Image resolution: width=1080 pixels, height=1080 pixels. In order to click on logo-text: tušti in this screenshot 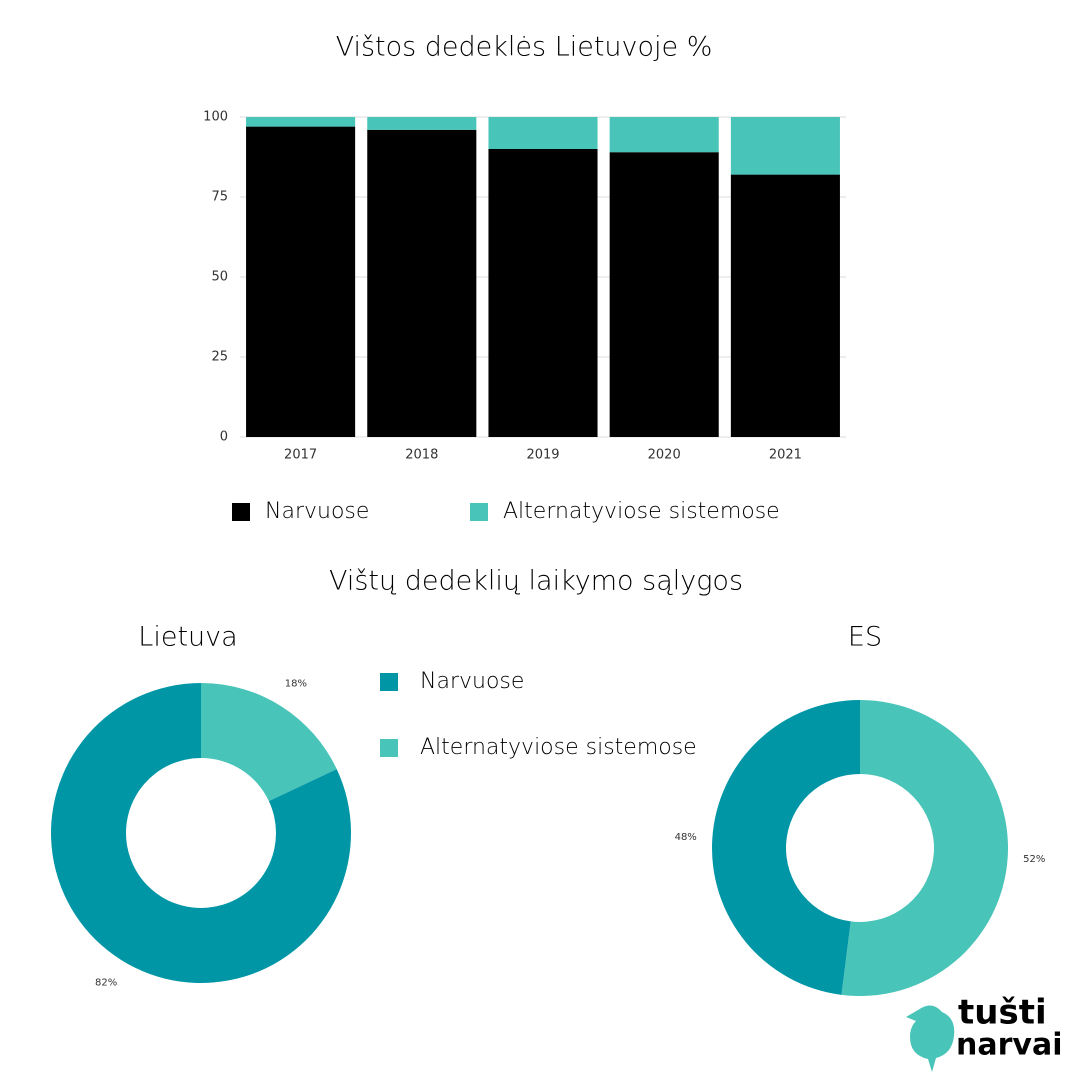, I will do `click(1002, 1013)`.